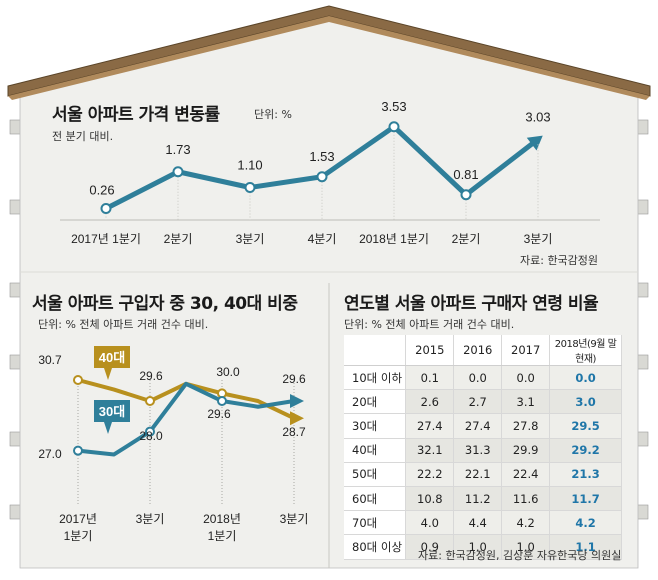 The width and height of the screenshot is (658, 580). Describe the element at coordinates (393, 106) in the screenshot. I see `top-value-label: 3.53` at that location.